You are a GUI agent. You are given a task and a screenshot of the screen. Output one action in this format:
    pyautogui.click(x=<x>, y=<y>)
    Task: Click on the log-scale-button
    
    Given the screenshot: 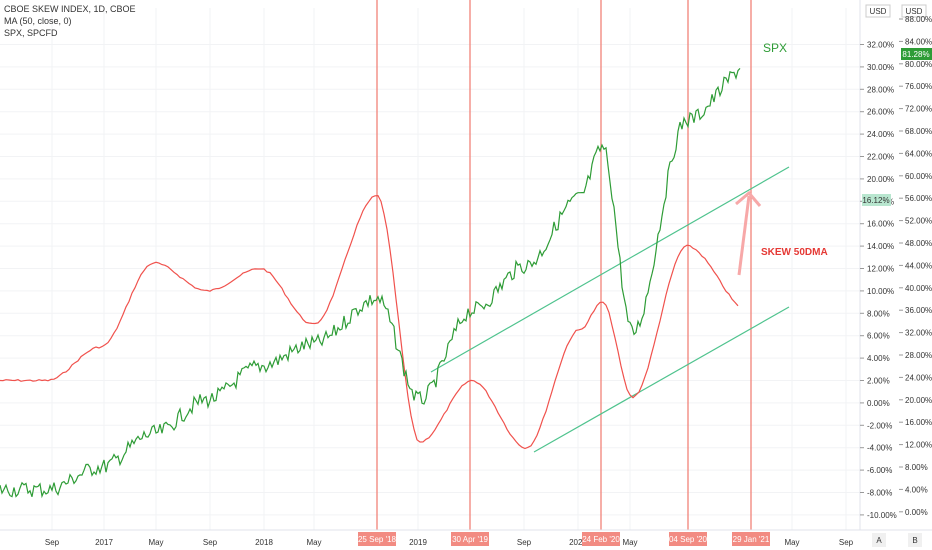 What is the action you would take?
    pyautogui.click(x=915, y=540)
    